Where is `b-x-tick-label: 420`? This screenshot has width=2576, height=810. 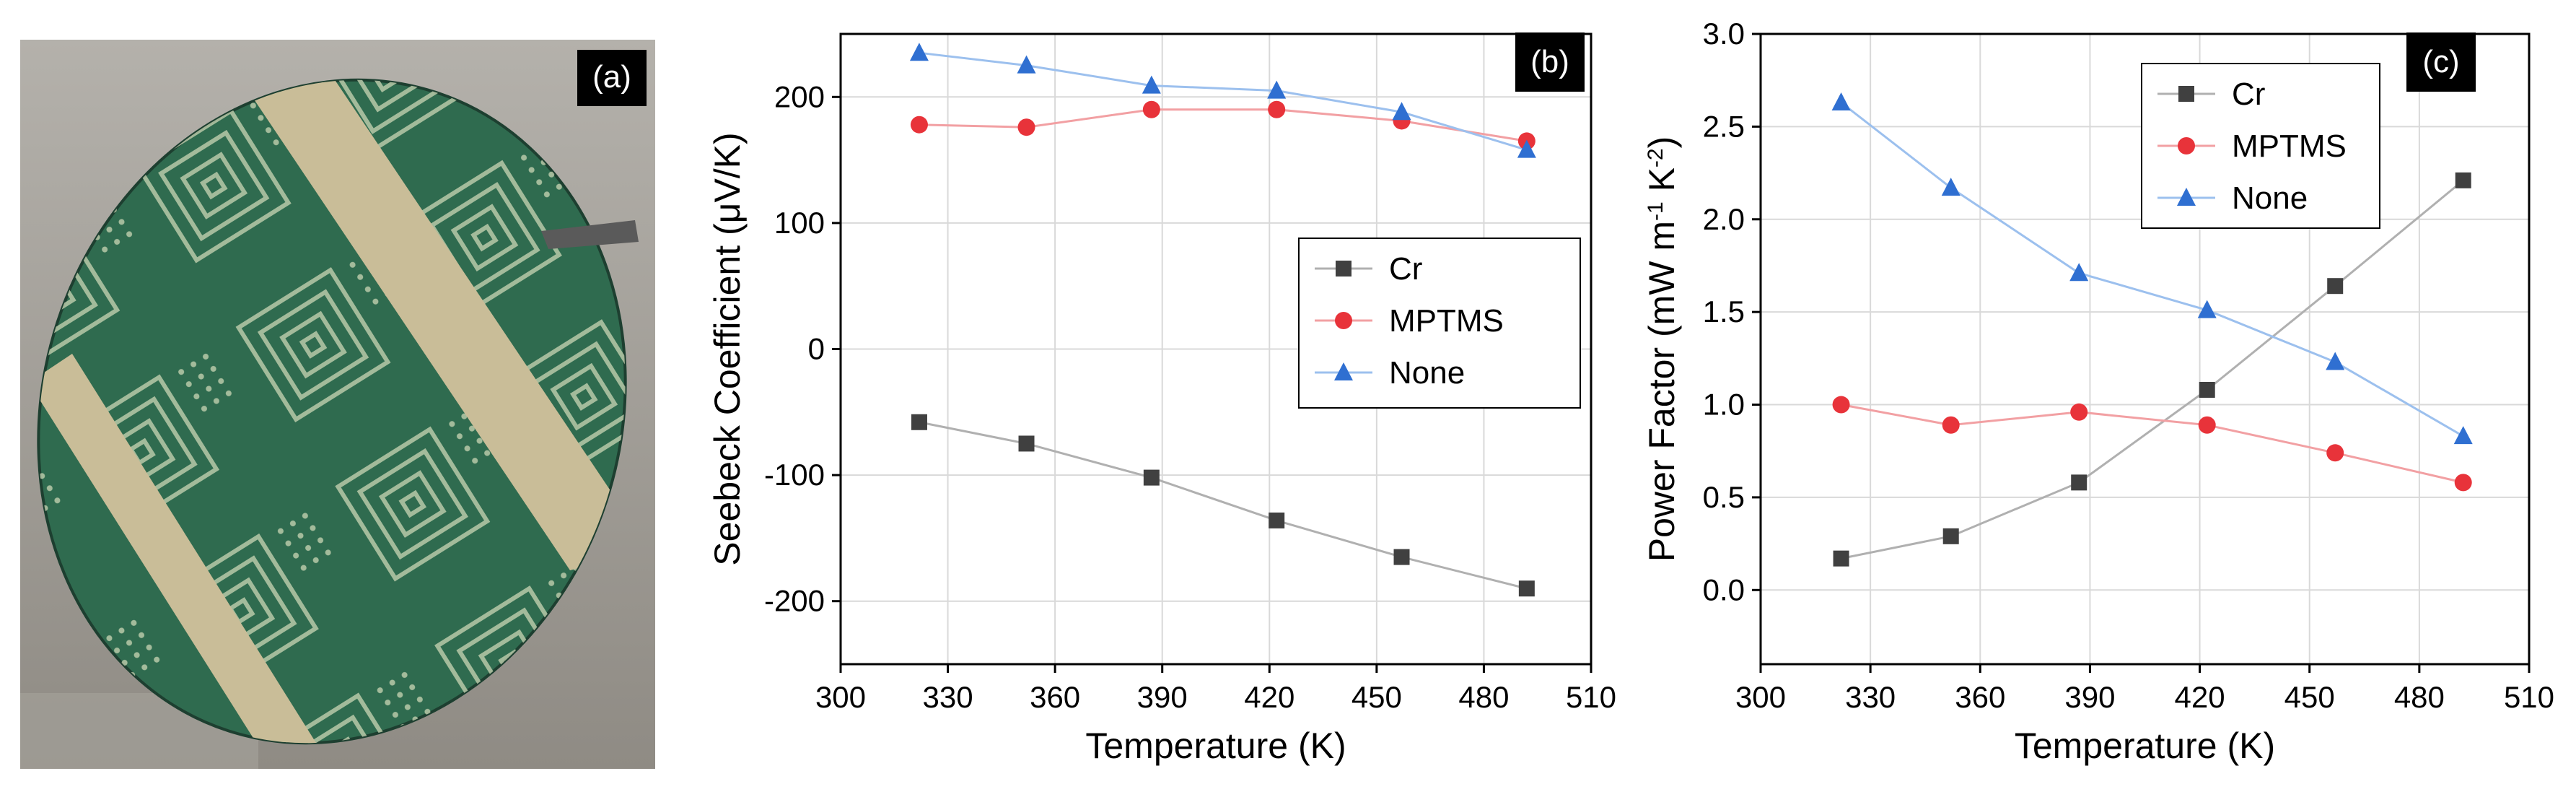
b-x-tick-label: 420 is located at coordinates (1269, 697).